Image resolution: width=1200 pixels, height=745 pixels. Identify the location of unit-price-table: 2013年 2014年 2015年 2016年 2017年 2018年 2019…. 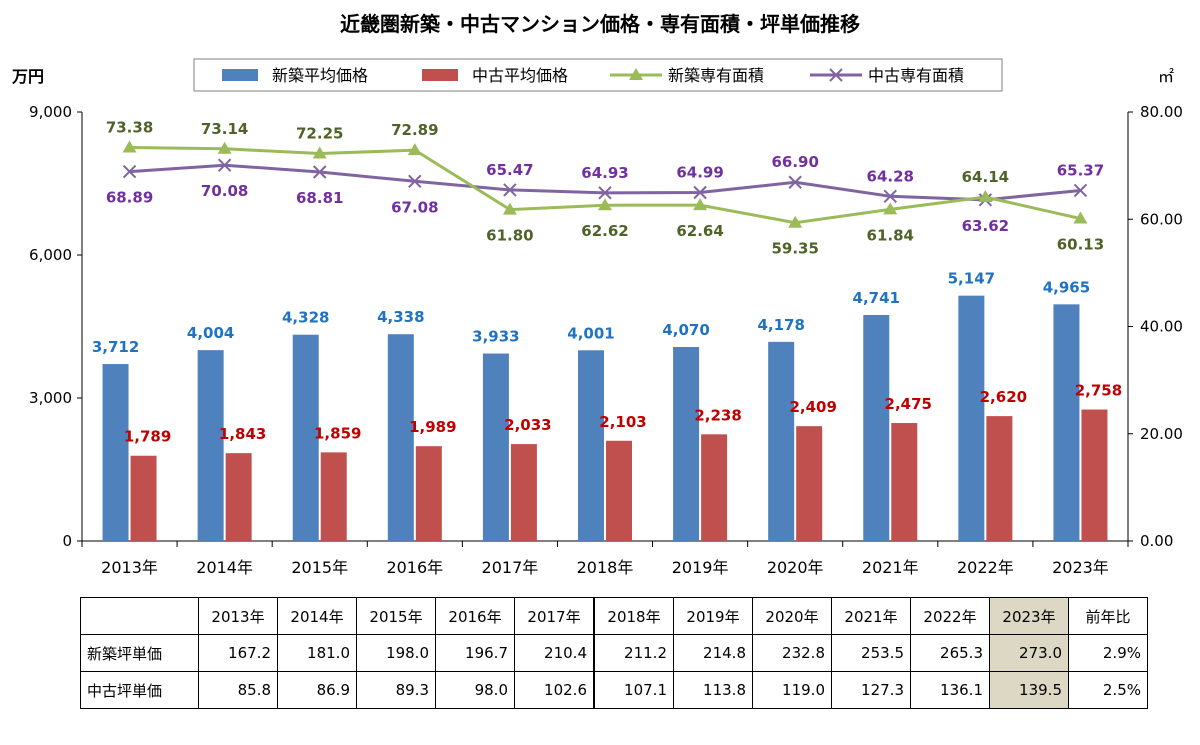
(614, 653).